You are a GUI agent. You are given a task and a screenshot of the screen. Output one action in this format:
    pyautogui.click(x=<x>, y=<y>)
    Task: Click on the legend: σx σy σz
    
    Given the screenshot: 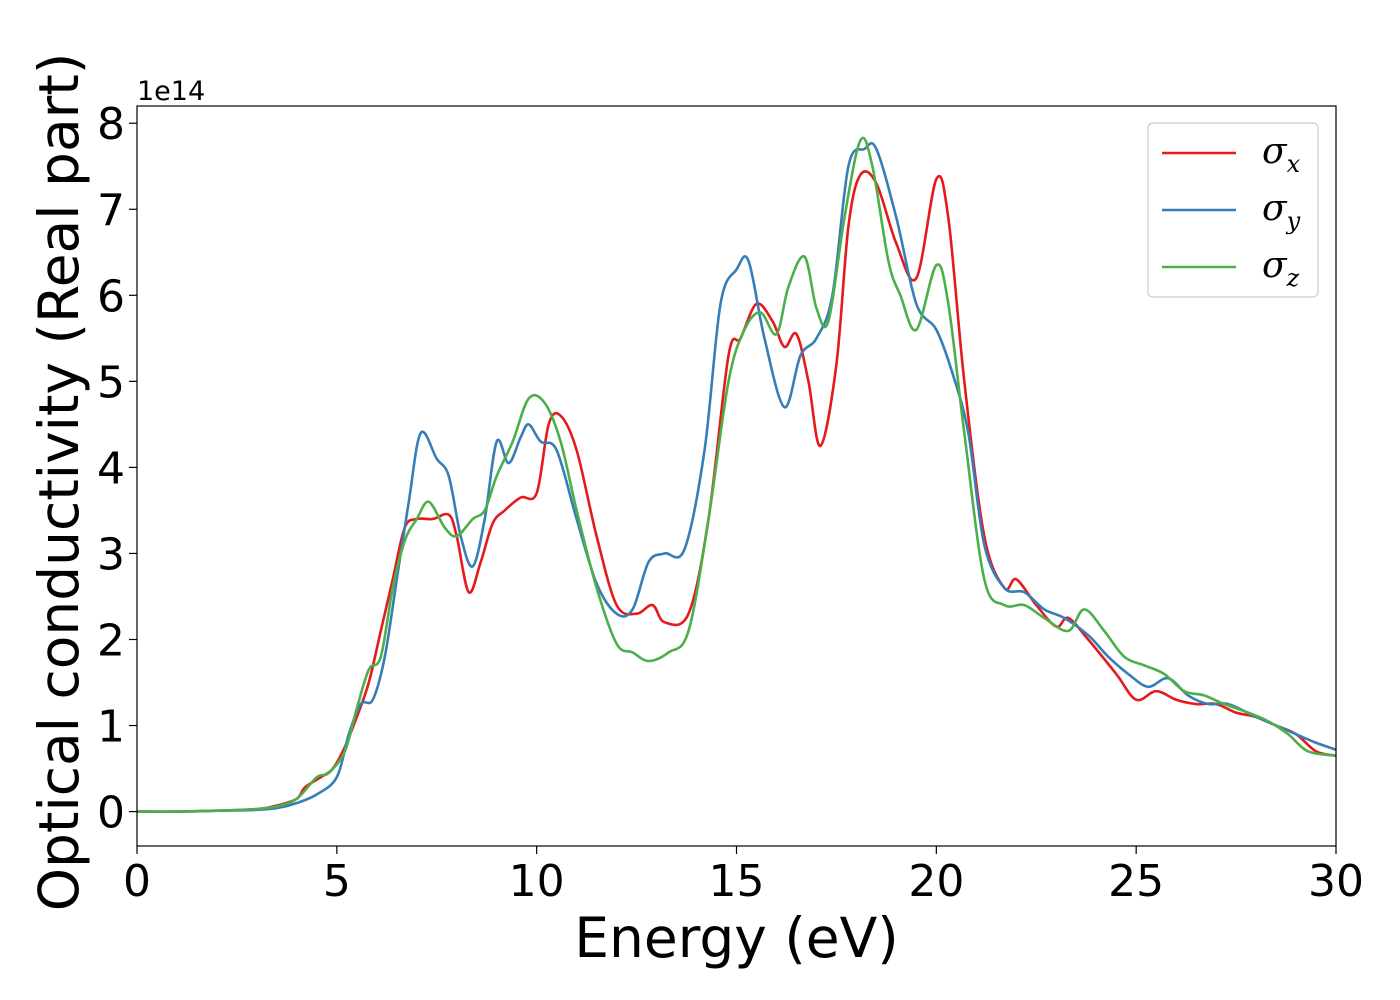 What is the action you would take?
    pyautogui.click(x=1233, y=210)
    